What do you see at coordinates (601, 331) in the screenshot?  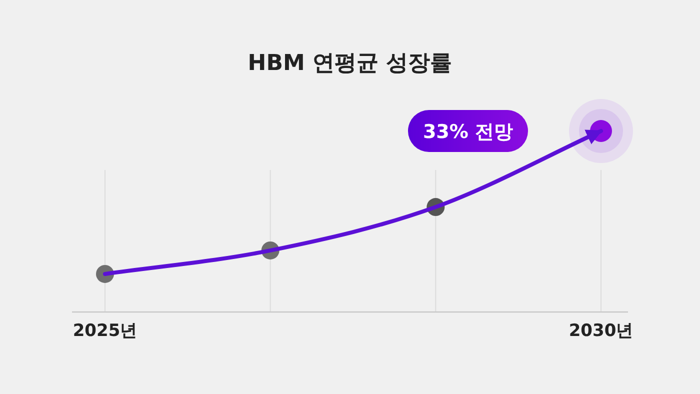 I see `x-tick-label: 2030년` at bounding box center [601, 331].